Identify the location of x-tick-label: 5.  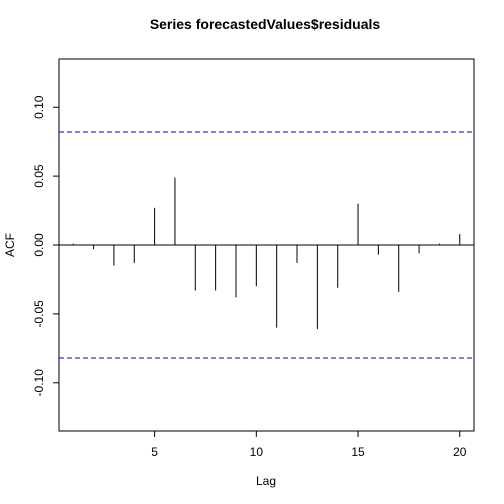
(154, 452).